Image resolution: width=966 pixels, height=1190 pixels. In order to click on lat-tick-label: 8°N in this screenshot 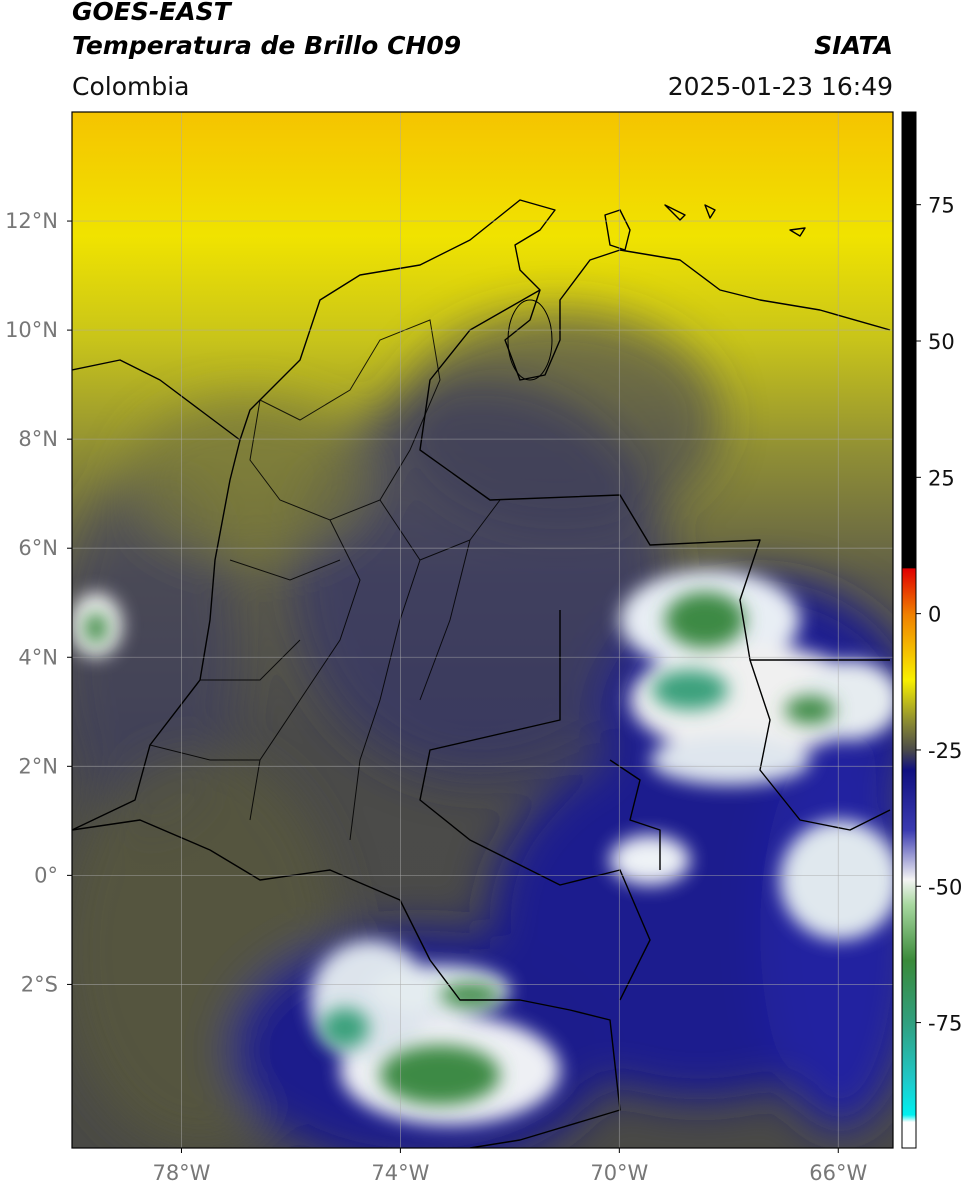, I will do `click(38, 439)`.